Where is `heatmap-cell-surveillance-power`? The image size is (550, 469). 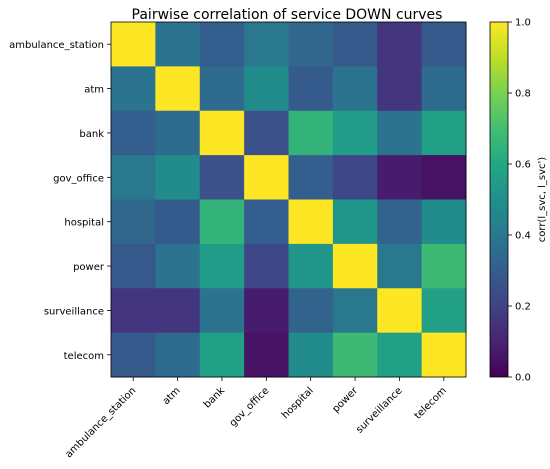 heatmap-cell-surveillance-power is located at coordinates (355, 311).